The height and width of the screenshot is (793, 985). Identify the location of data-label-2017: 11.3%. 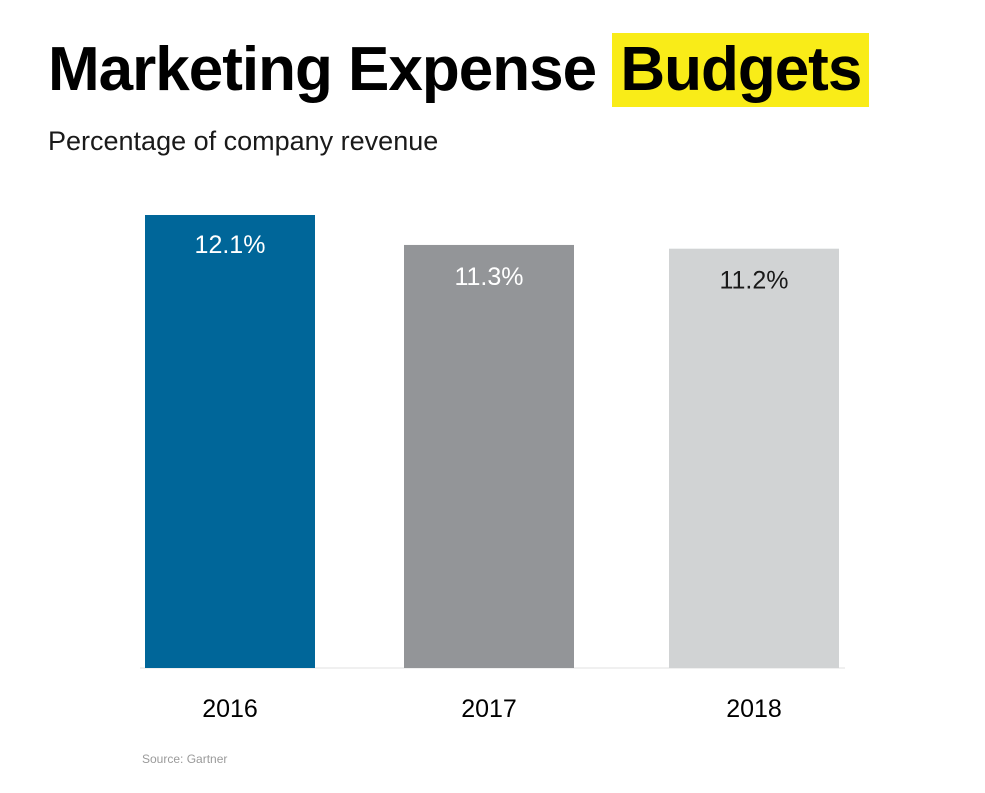
(488, 277).